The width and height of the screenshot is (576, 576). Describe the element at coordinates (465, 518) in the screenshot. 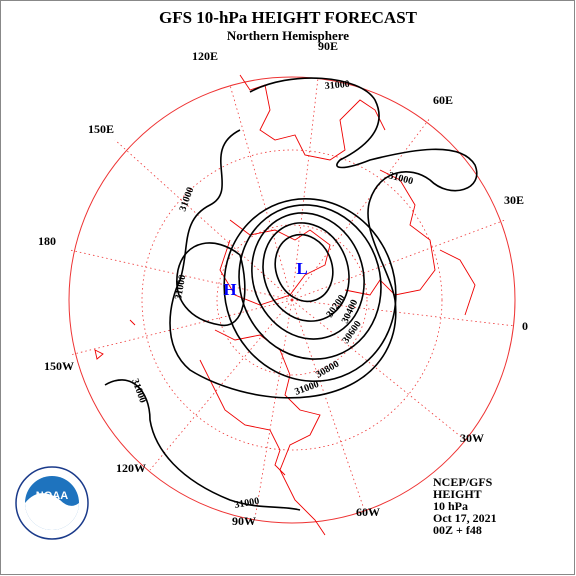

I see `info-line: Oct 17, 2021` at that location.